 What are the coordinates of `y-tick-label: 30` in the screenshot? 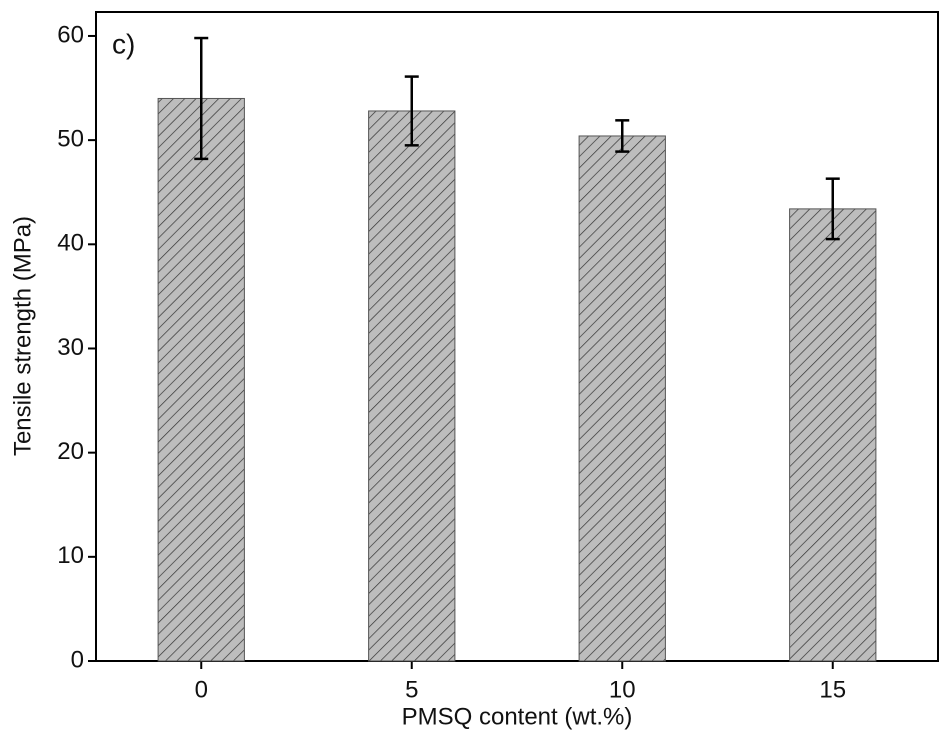 It's located at (70, 347).